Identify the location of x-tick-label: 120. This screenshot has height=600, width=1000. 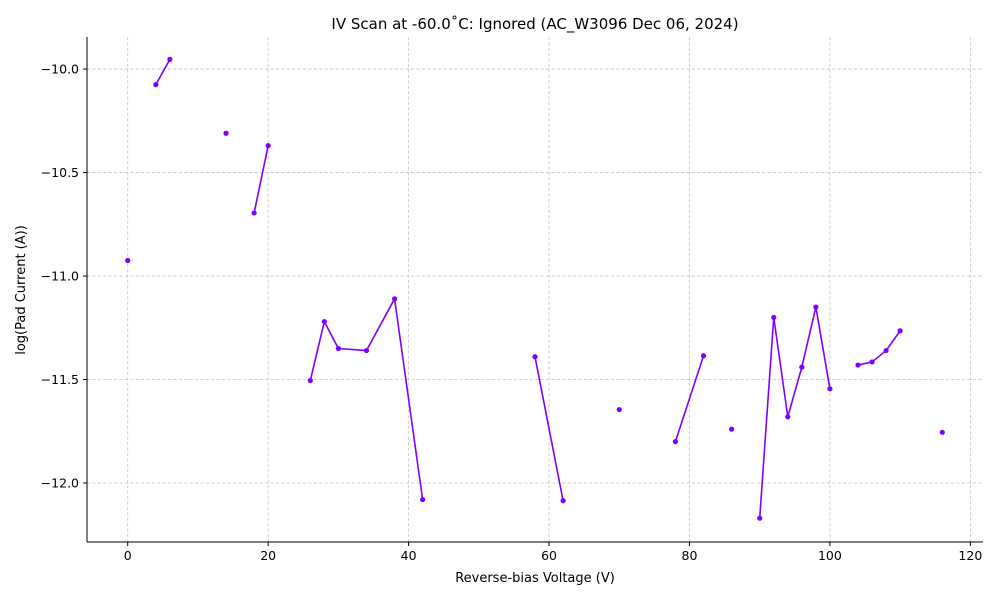
(970, 555).